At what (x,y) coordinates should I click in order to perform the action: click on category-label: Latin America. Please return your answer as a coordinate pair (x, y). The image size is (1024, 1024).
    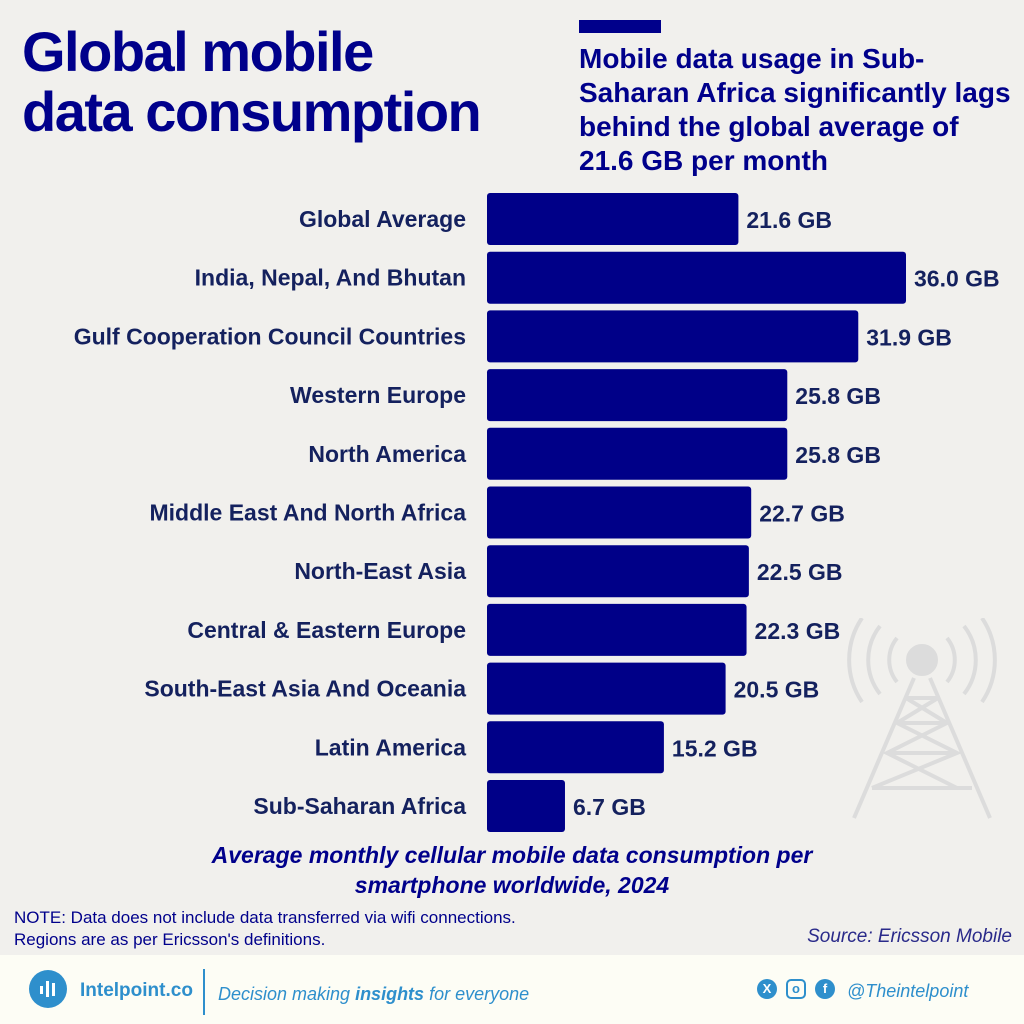
    Looking at the image, I should click on (390, 747).